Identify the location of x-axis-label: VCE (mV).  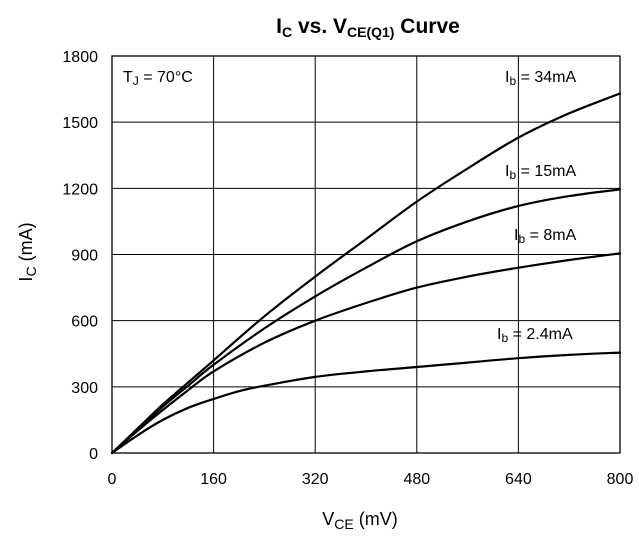
(359, 520).